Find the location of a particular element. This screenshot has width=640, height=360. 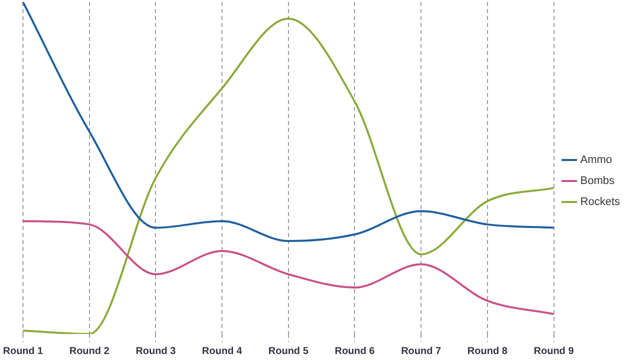

x-tick-label: Round 8 is located at coordinates (487, 351).